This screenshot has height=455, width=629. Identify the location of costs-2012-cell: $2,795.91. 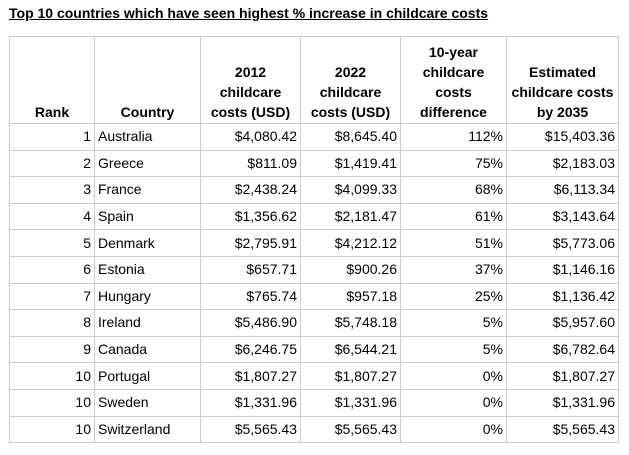
(250, 243).